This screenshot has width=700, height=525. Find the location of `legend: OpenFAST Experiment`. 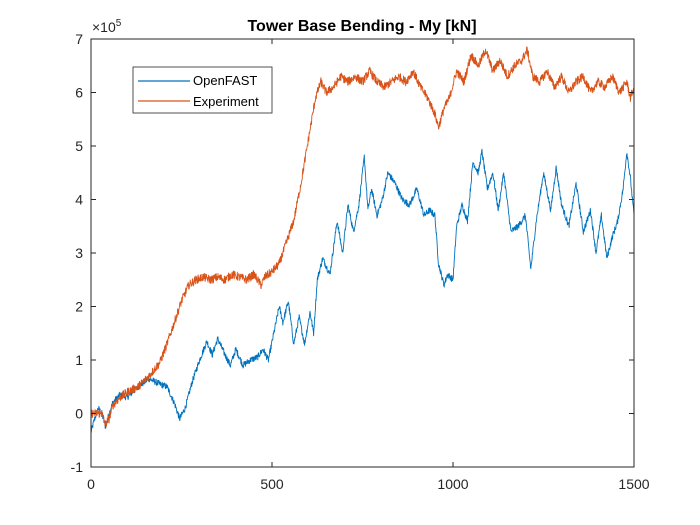

legend: OpenFAST Experiment is located at coordinates (202, 90).